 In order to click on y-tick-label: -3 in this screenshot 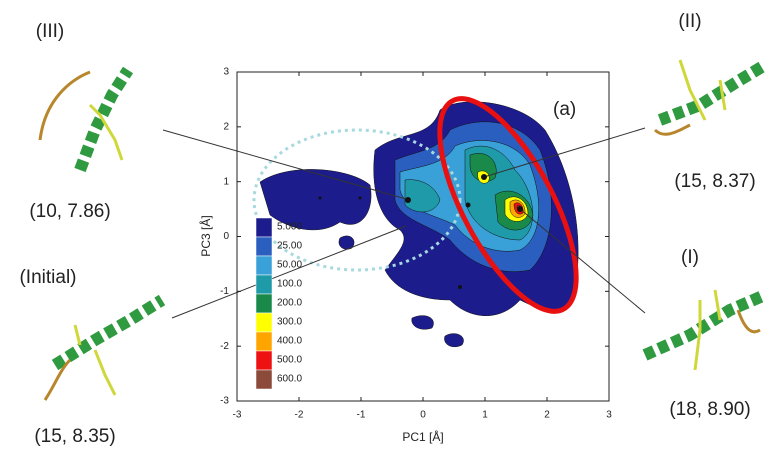, I will do `click(224, 401)`.